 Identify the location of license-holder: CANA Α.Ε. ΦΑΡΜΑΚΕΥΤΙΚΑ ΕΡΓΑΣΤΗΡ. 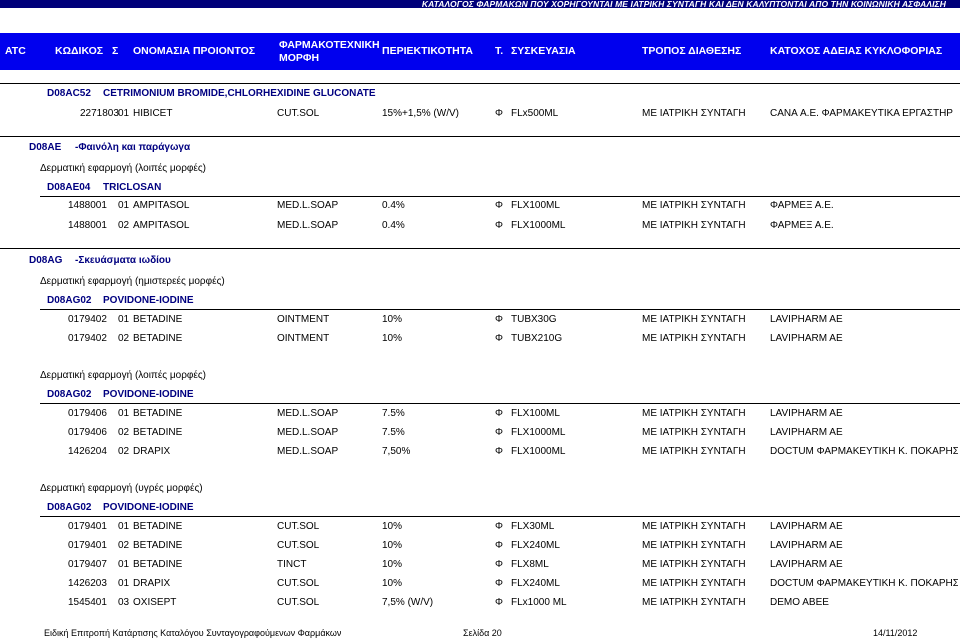
(861, 113).